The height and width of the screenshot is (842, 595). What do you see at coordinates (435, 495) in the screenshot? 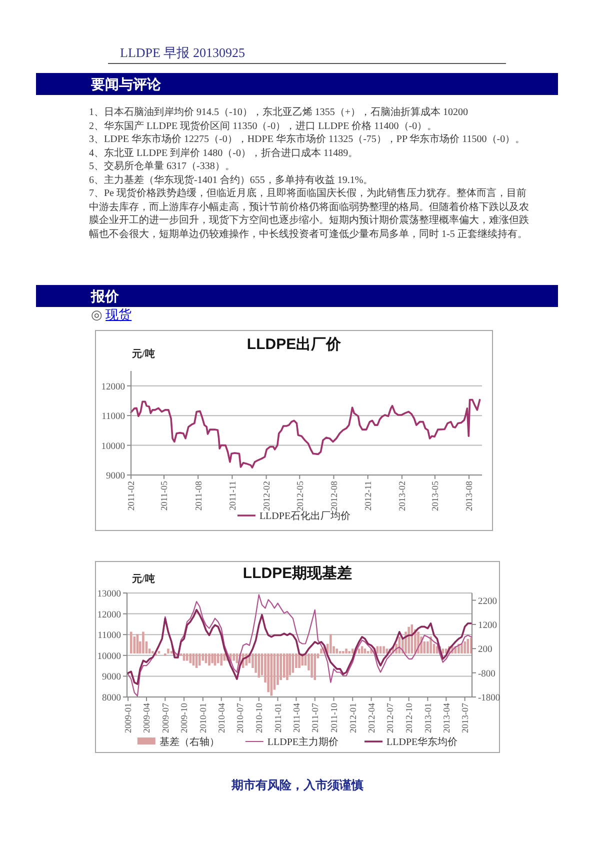
I see `x-tick-label: 2013-05` at bounding box center [435, 495].